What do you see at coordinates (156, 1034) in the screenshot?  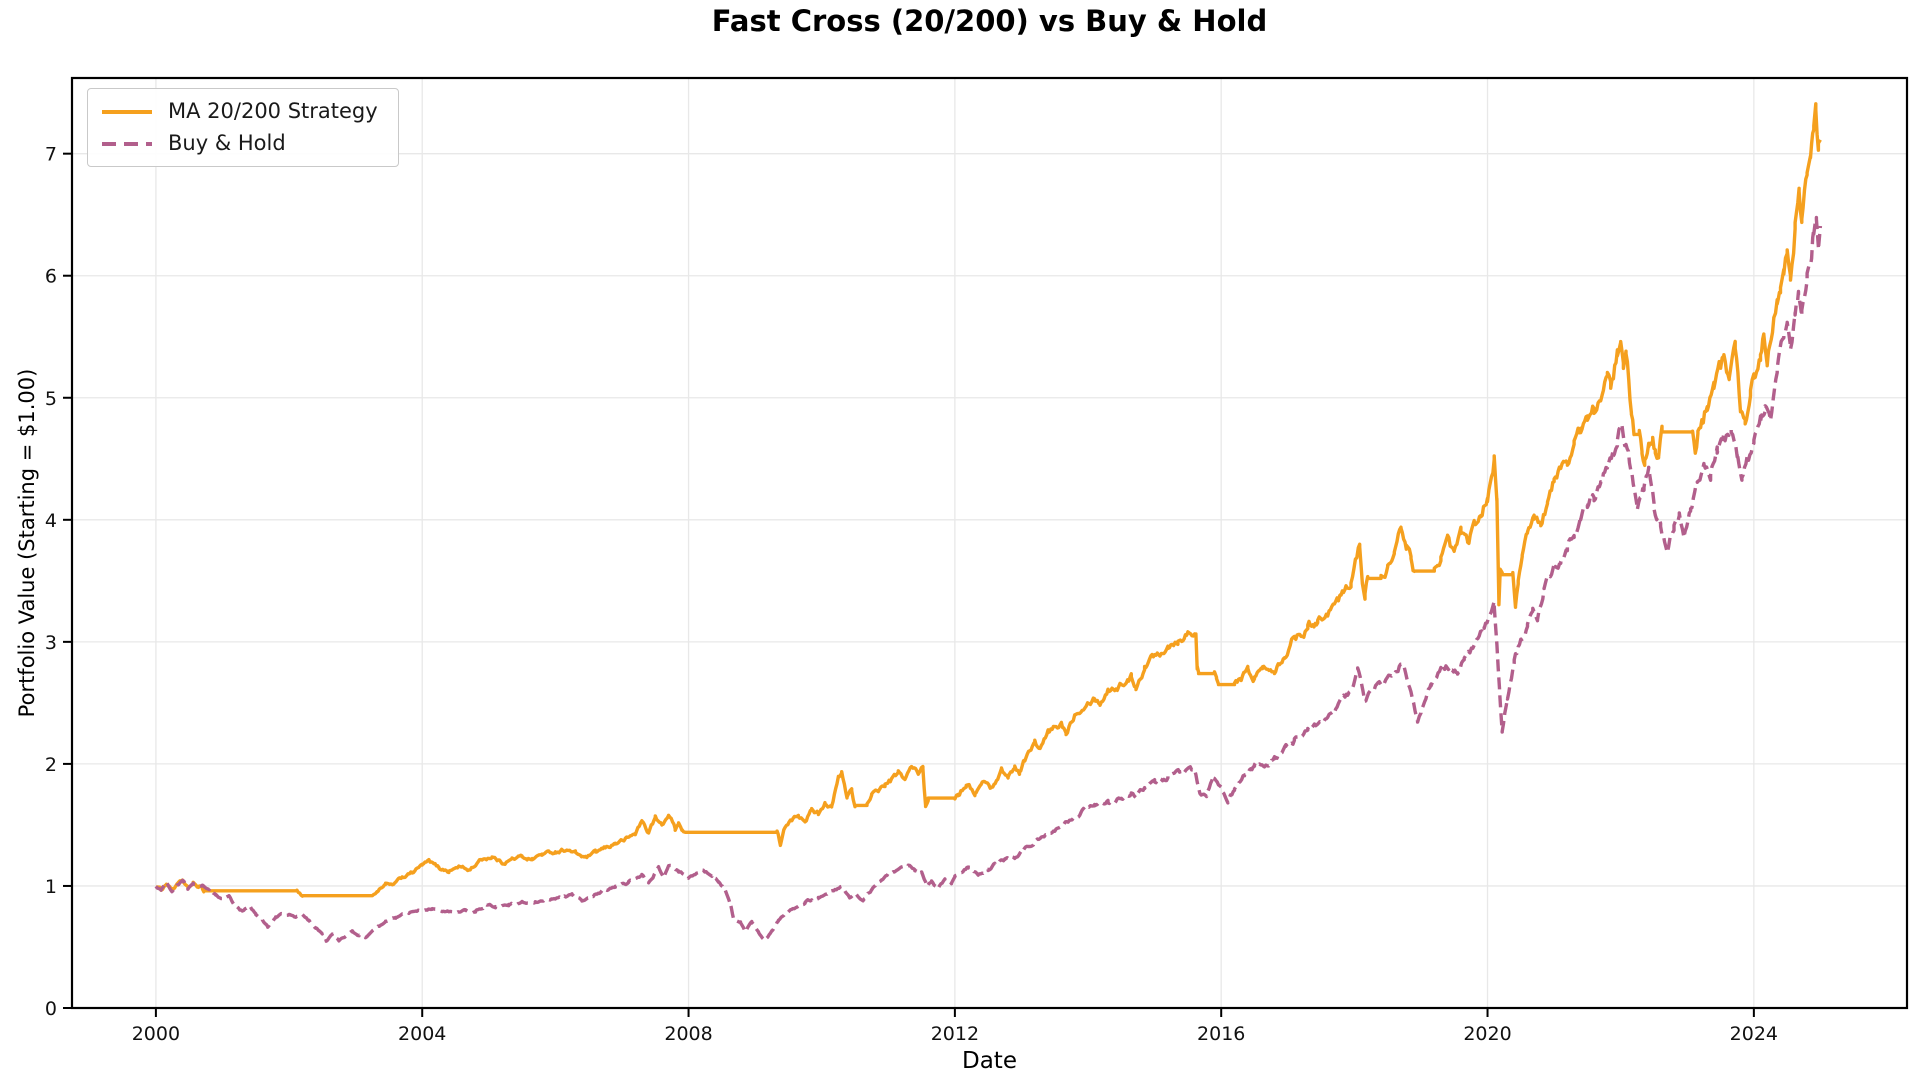 I see `x-tick-label: 2000` at bounding box center [156, 1034].